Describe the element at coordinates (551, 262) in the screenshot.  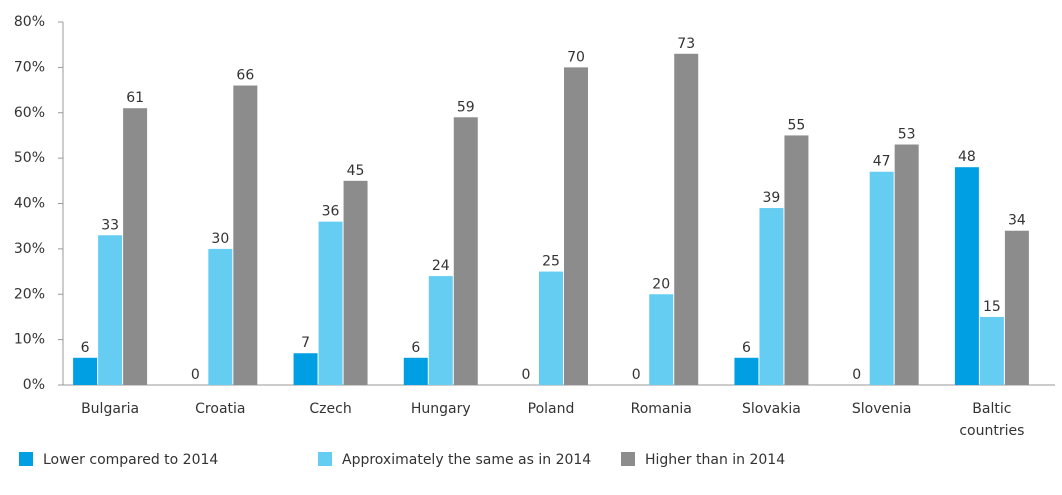
I see `data-label: 25` at that location.